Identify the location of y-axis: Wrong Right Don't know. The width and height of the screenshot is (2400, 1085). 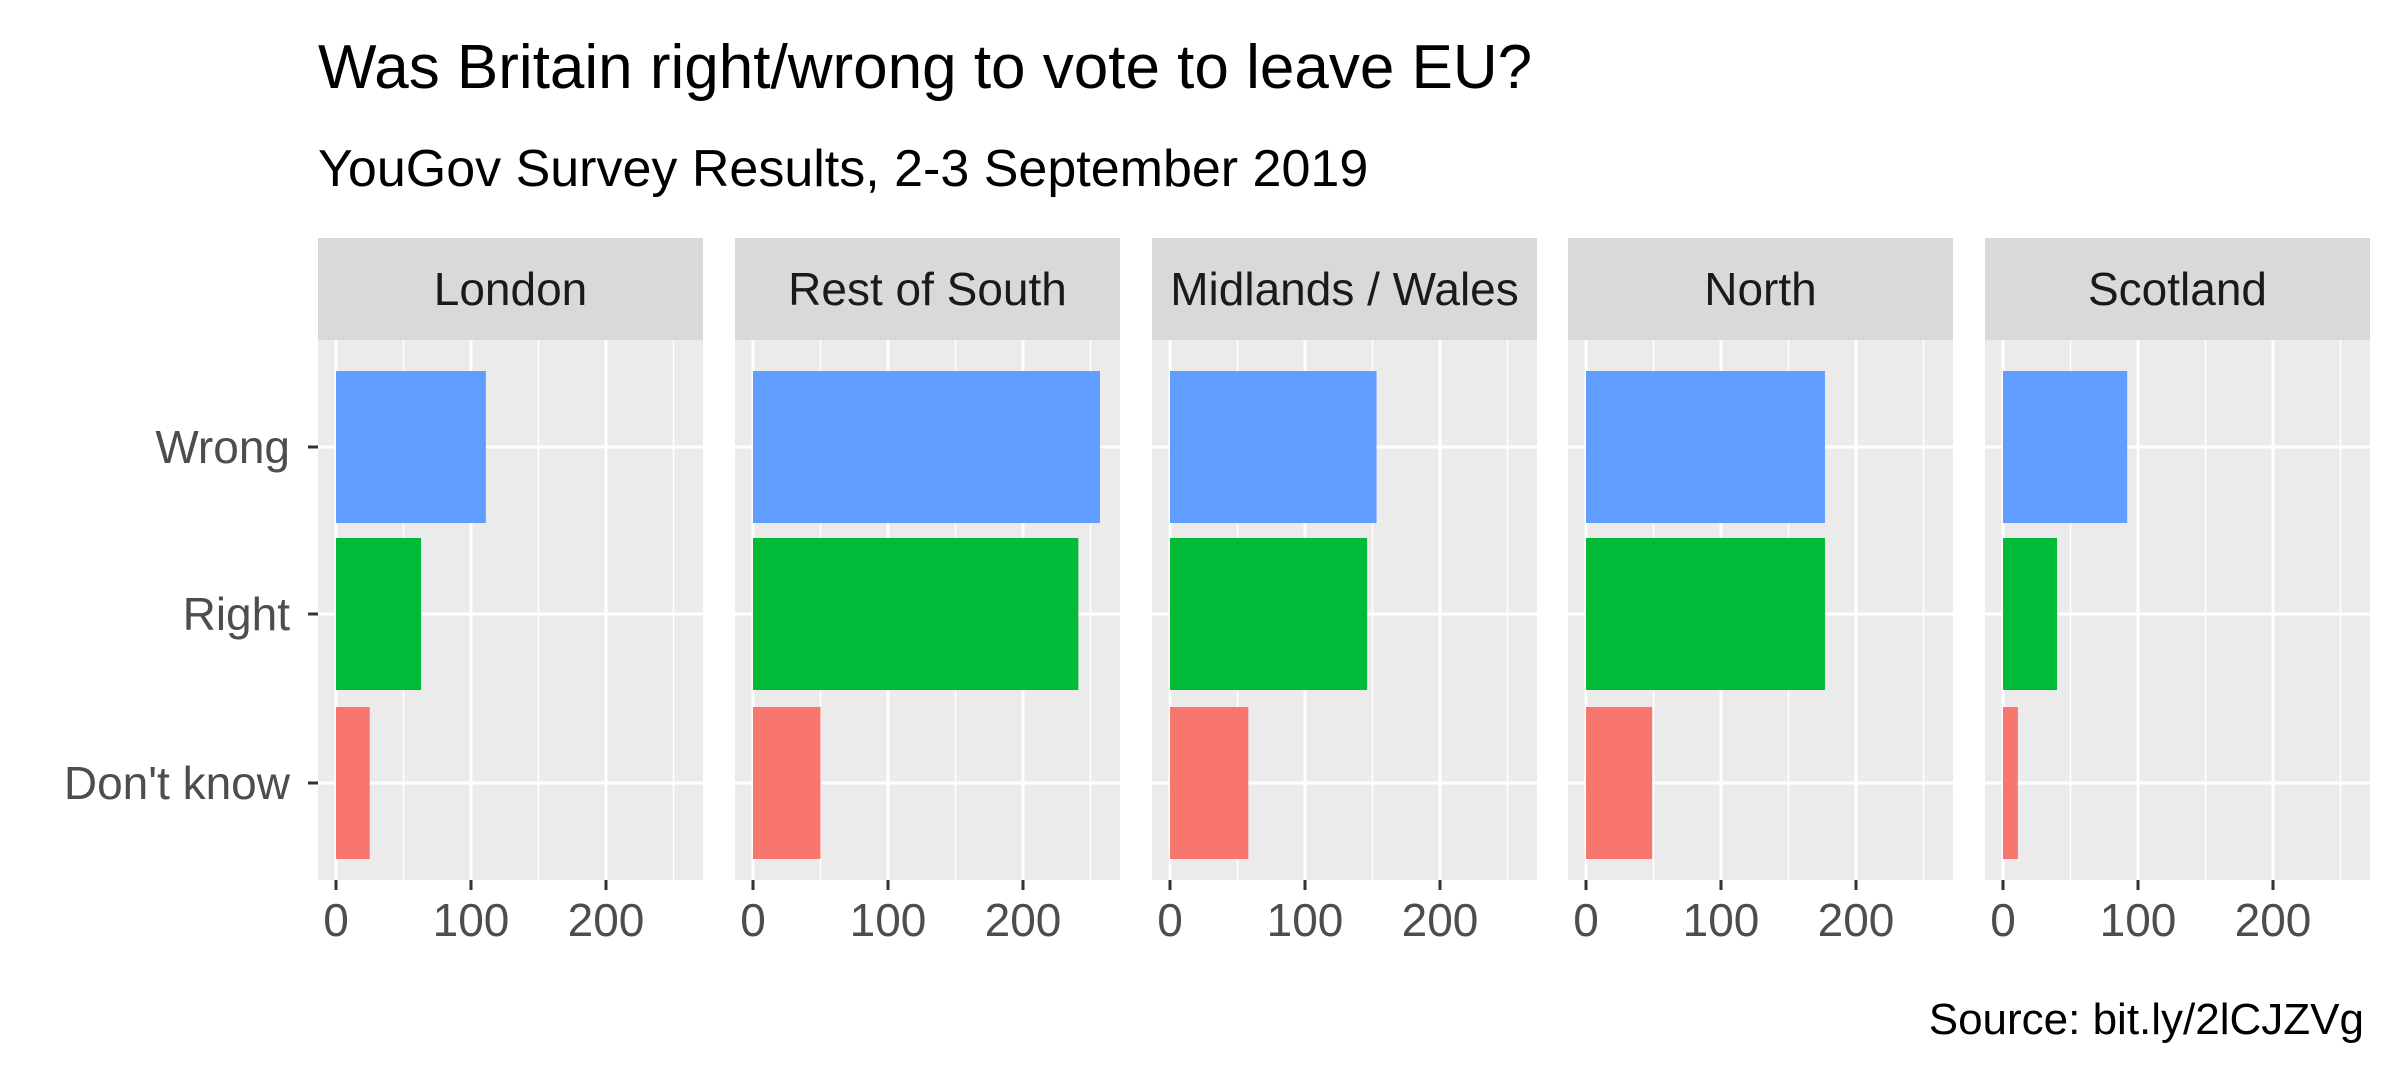
(191, 615).